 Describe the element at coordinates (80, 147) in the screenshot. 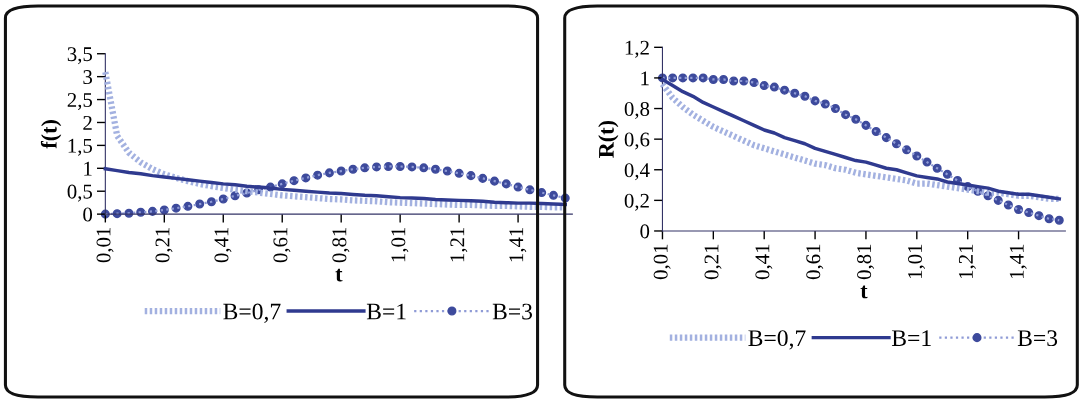

I see `y-tick-label: 1,5` at that location.